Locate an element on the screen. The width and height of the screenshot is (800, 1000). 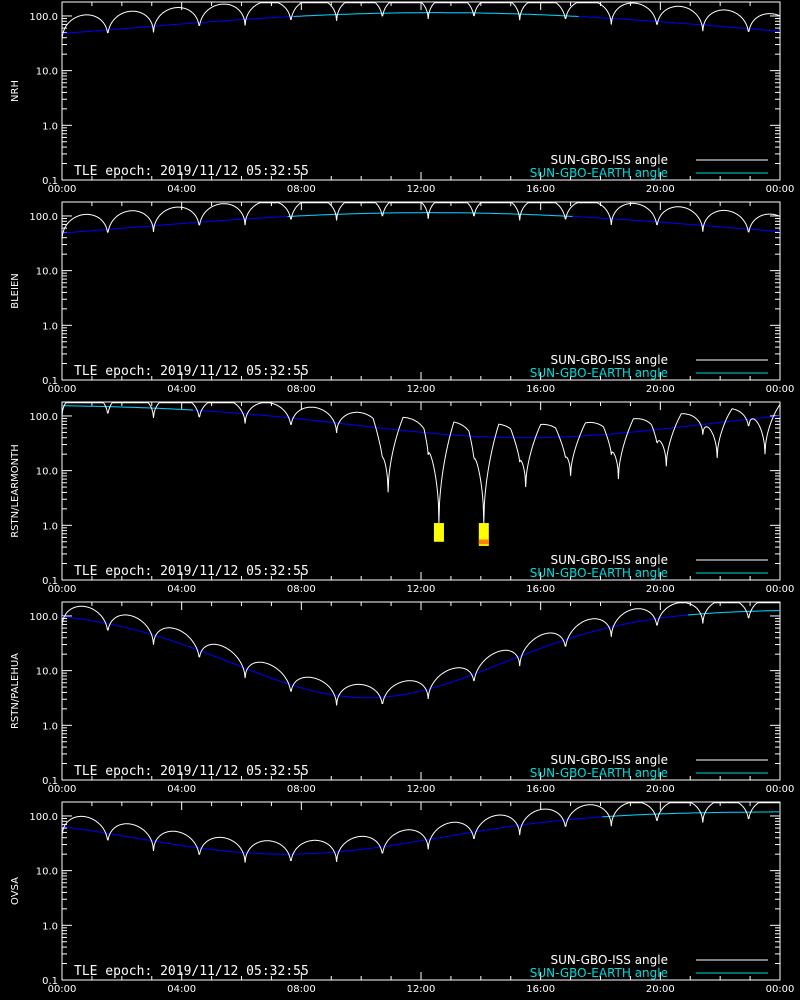
y-axis-label: NRH is located at coordinates (15, 91).